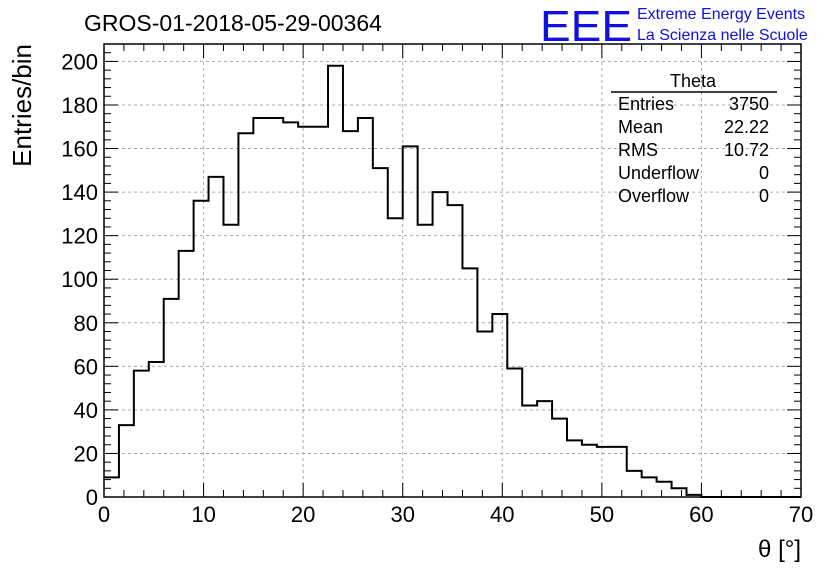 Image resolution: width=836 pixels, height=572 pixels. I want to click on run-title: GROS-01-2018-05-29-00364, so click(233, 23).